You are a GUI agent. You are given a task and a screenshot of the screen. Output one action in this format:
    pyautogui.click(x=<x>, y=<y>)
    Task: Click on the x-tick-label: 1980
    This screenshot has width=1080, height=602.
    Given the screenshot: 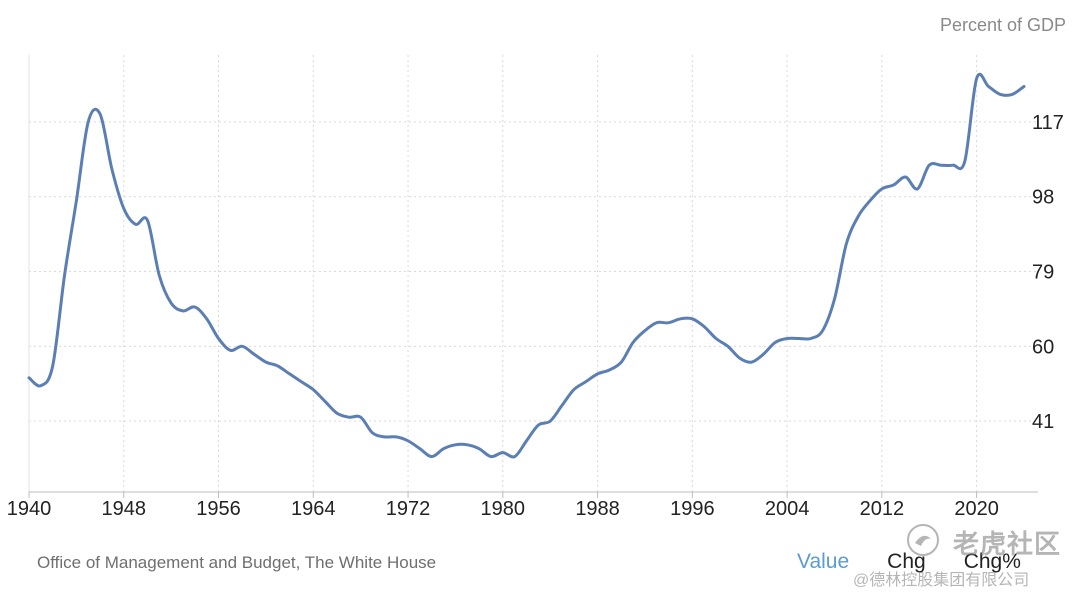 What is the action you would take?
    pyautogui.click(x=503, y=509)
    